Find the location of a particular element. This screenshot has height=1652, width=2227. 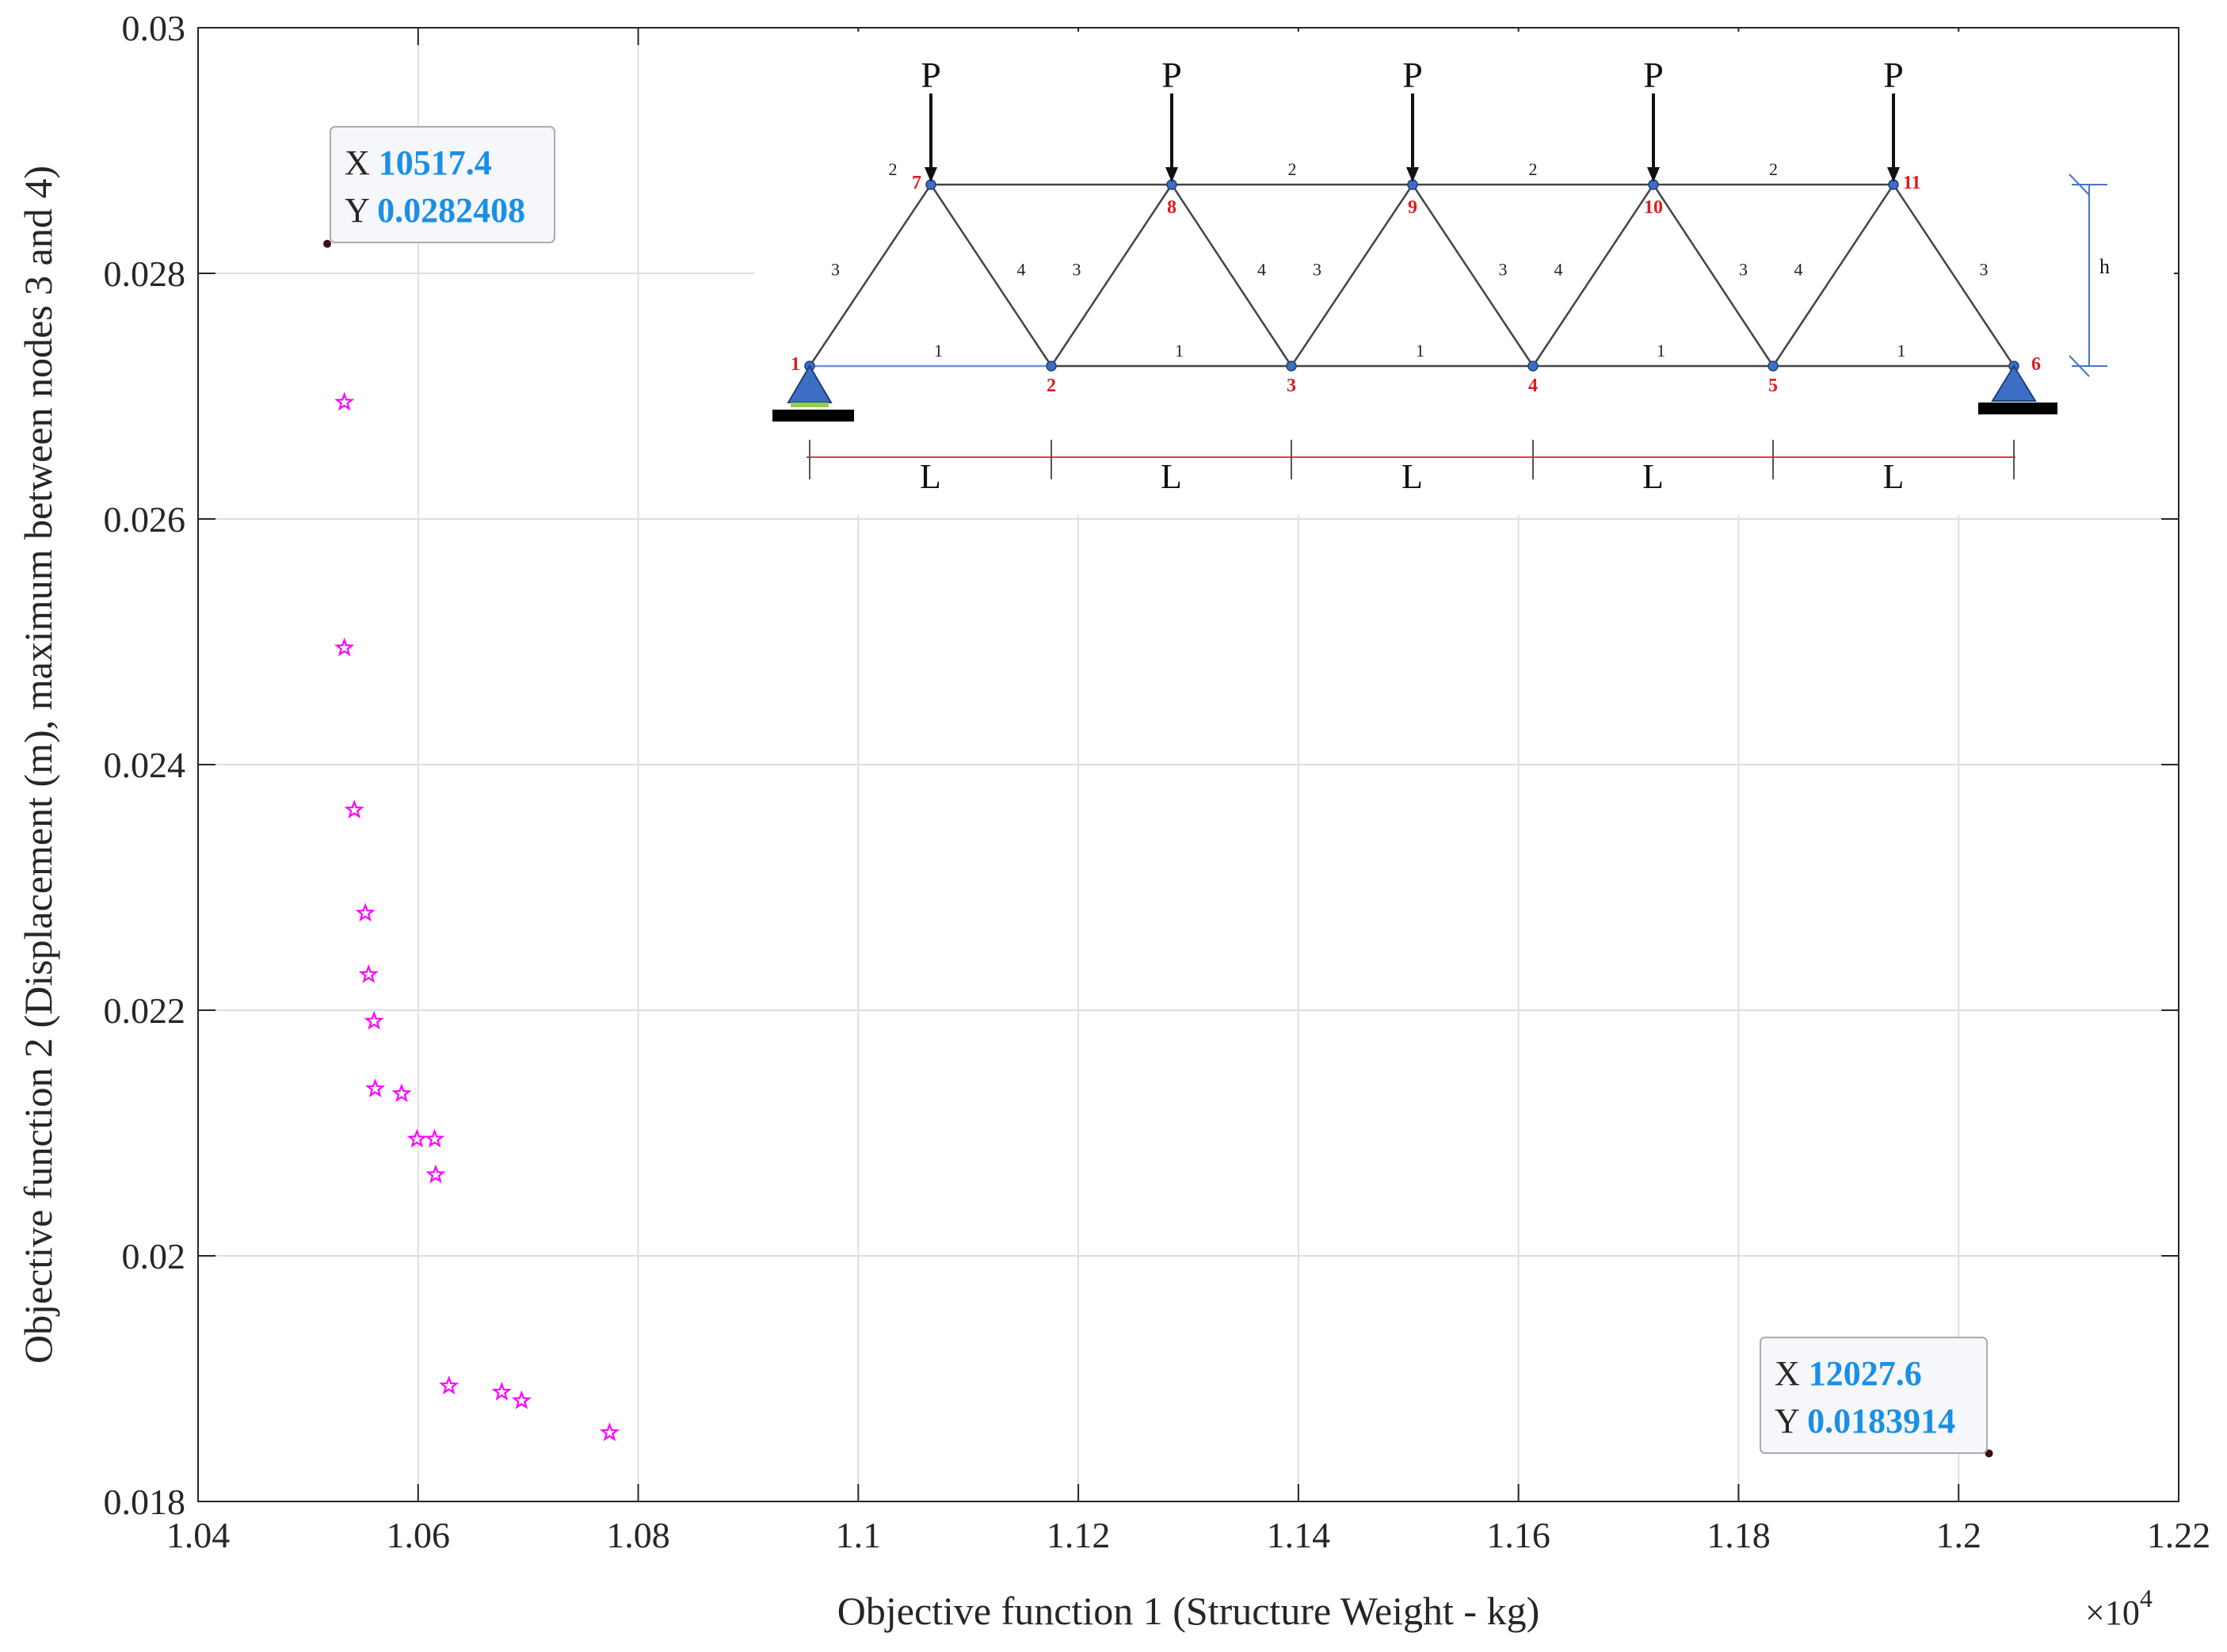

datatip-box: X 10517.4Y 0.0282408 is located at coordinates (443, 184).